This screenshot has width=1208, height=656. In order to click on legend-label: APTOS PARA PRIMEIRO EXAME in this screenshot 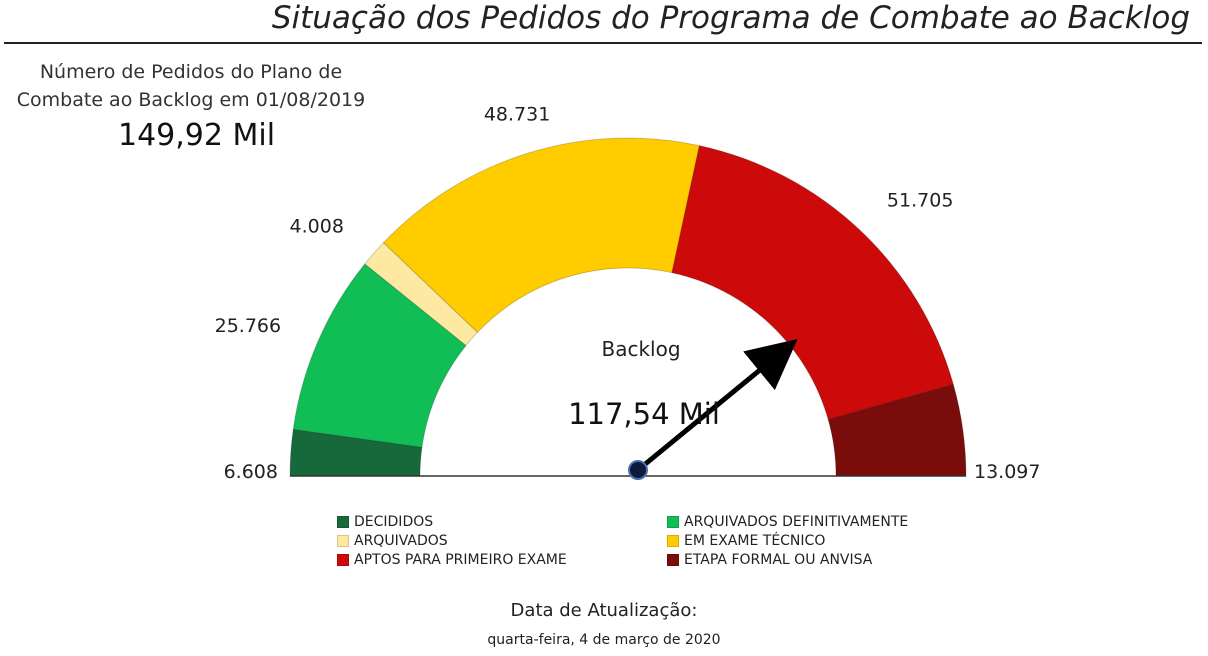, I will do `click(460, 560)`.